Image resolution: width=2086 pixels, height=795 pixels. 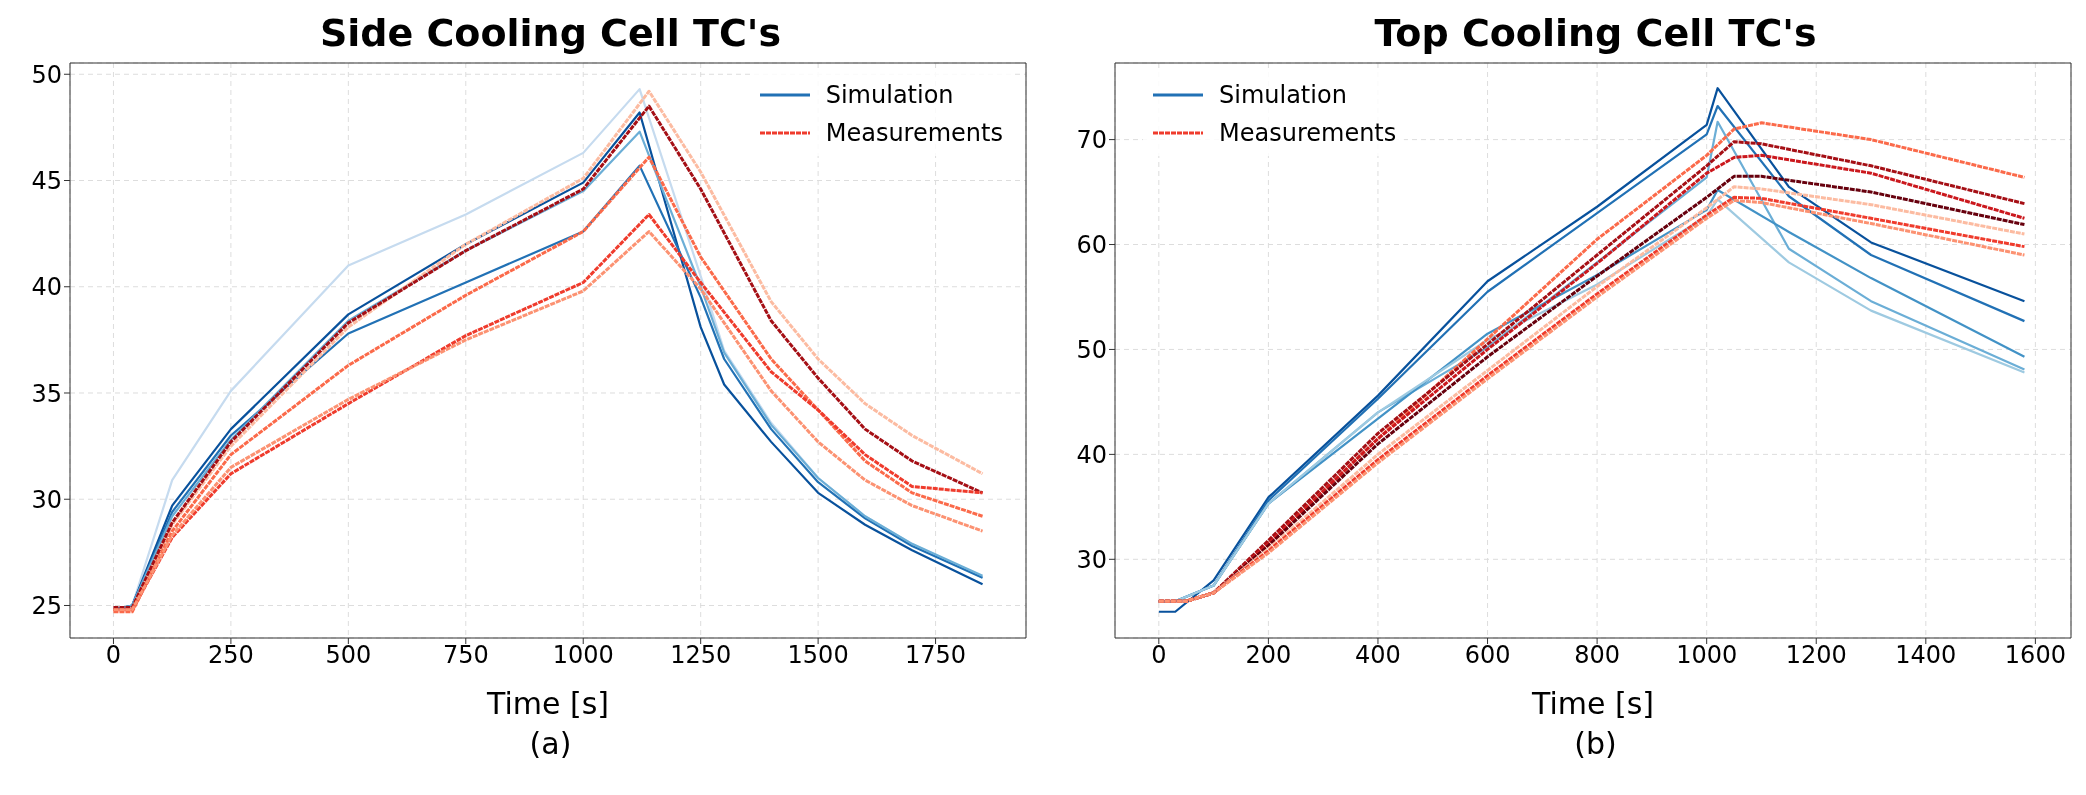 I want to click on x-tick-label: 600, so click(x=1487, y=655).